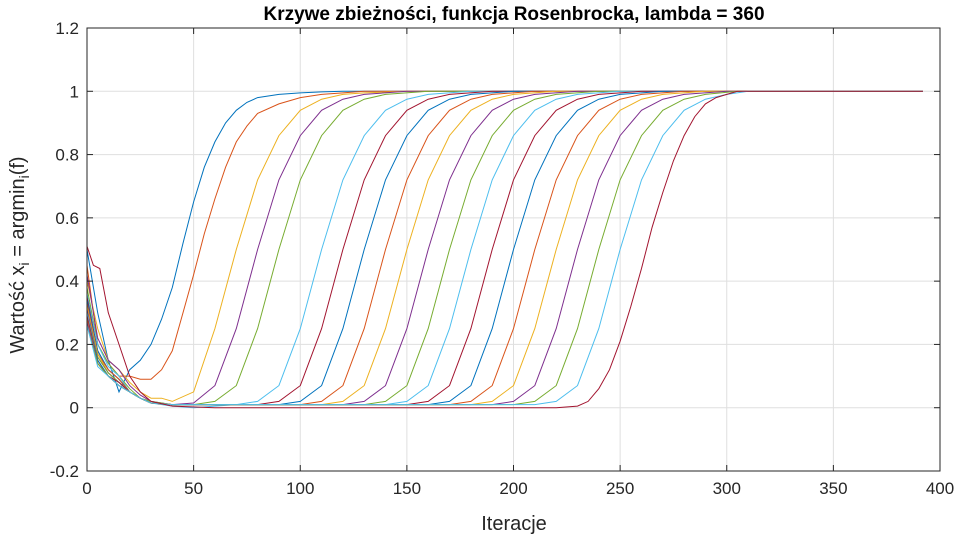 This screenshot has height=539, width=960. Describe the element at coordinates (67, 218) in the screenshot. I see `y-tick-label: 0.6` at that location.